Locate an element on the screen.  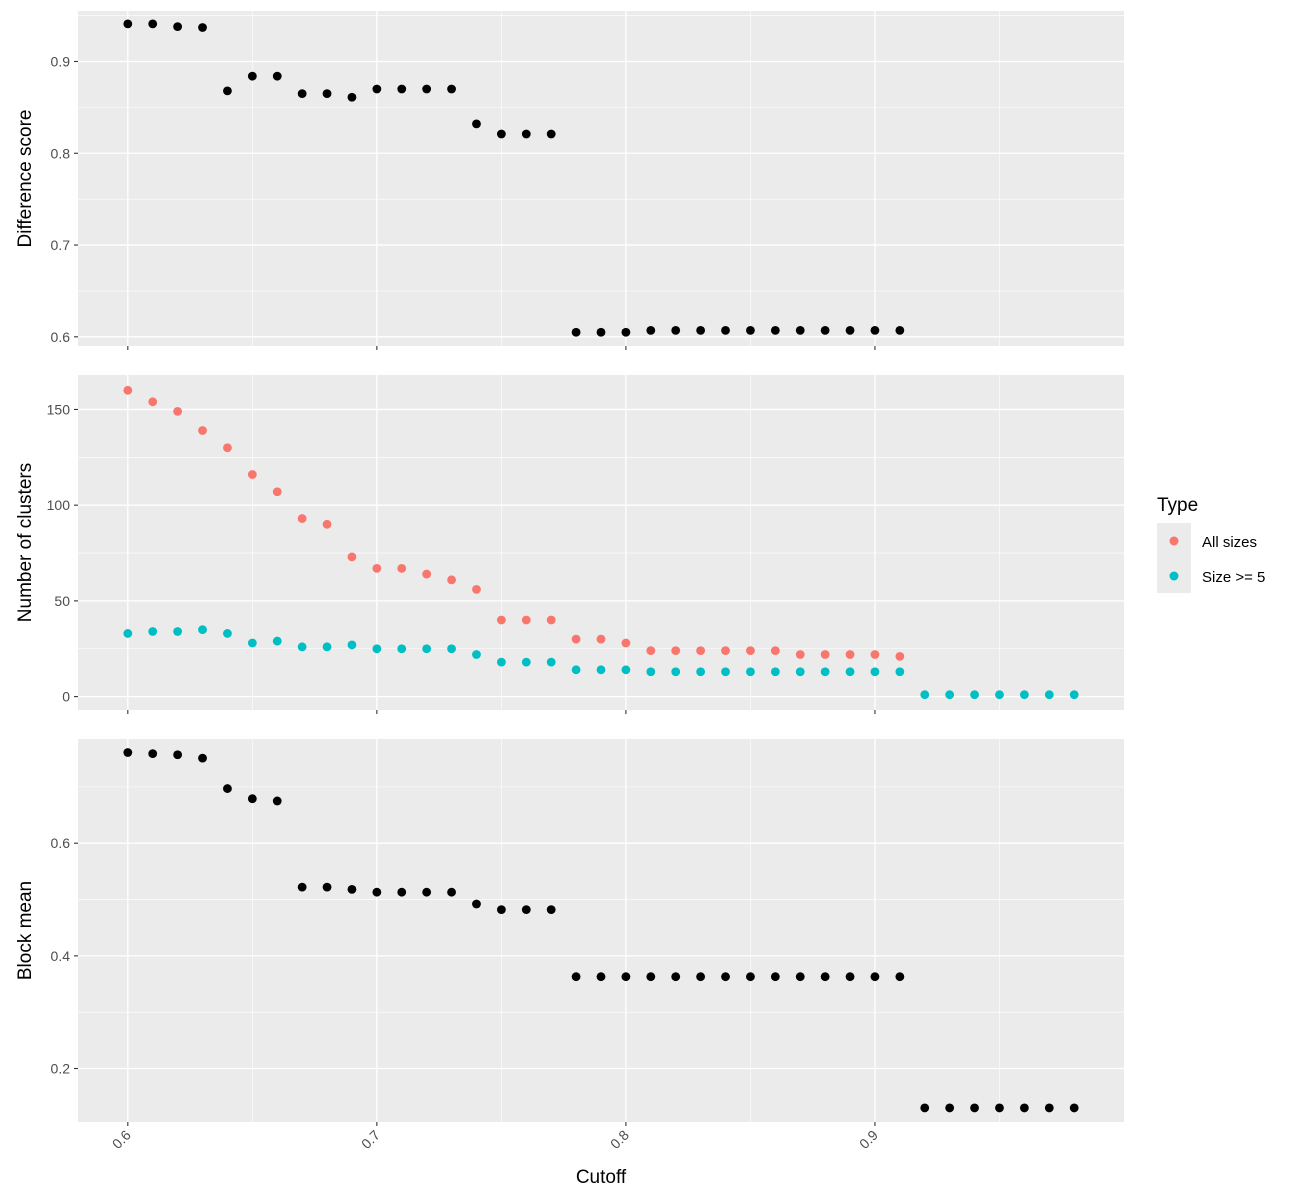
legend-label-all-sizes: All sizes is located at coordinates (1229, 542).